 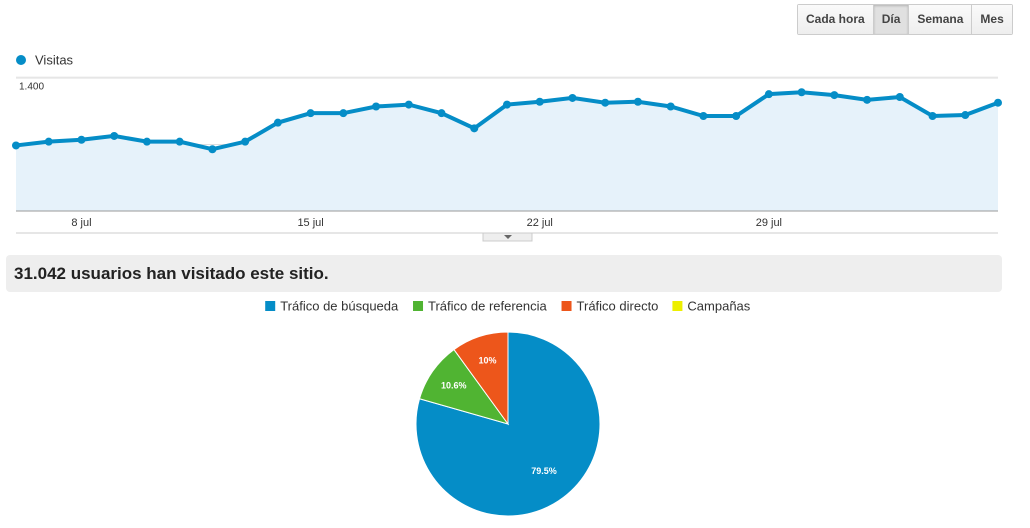 I want to click on legend-marker, so click(x=21, y=60).